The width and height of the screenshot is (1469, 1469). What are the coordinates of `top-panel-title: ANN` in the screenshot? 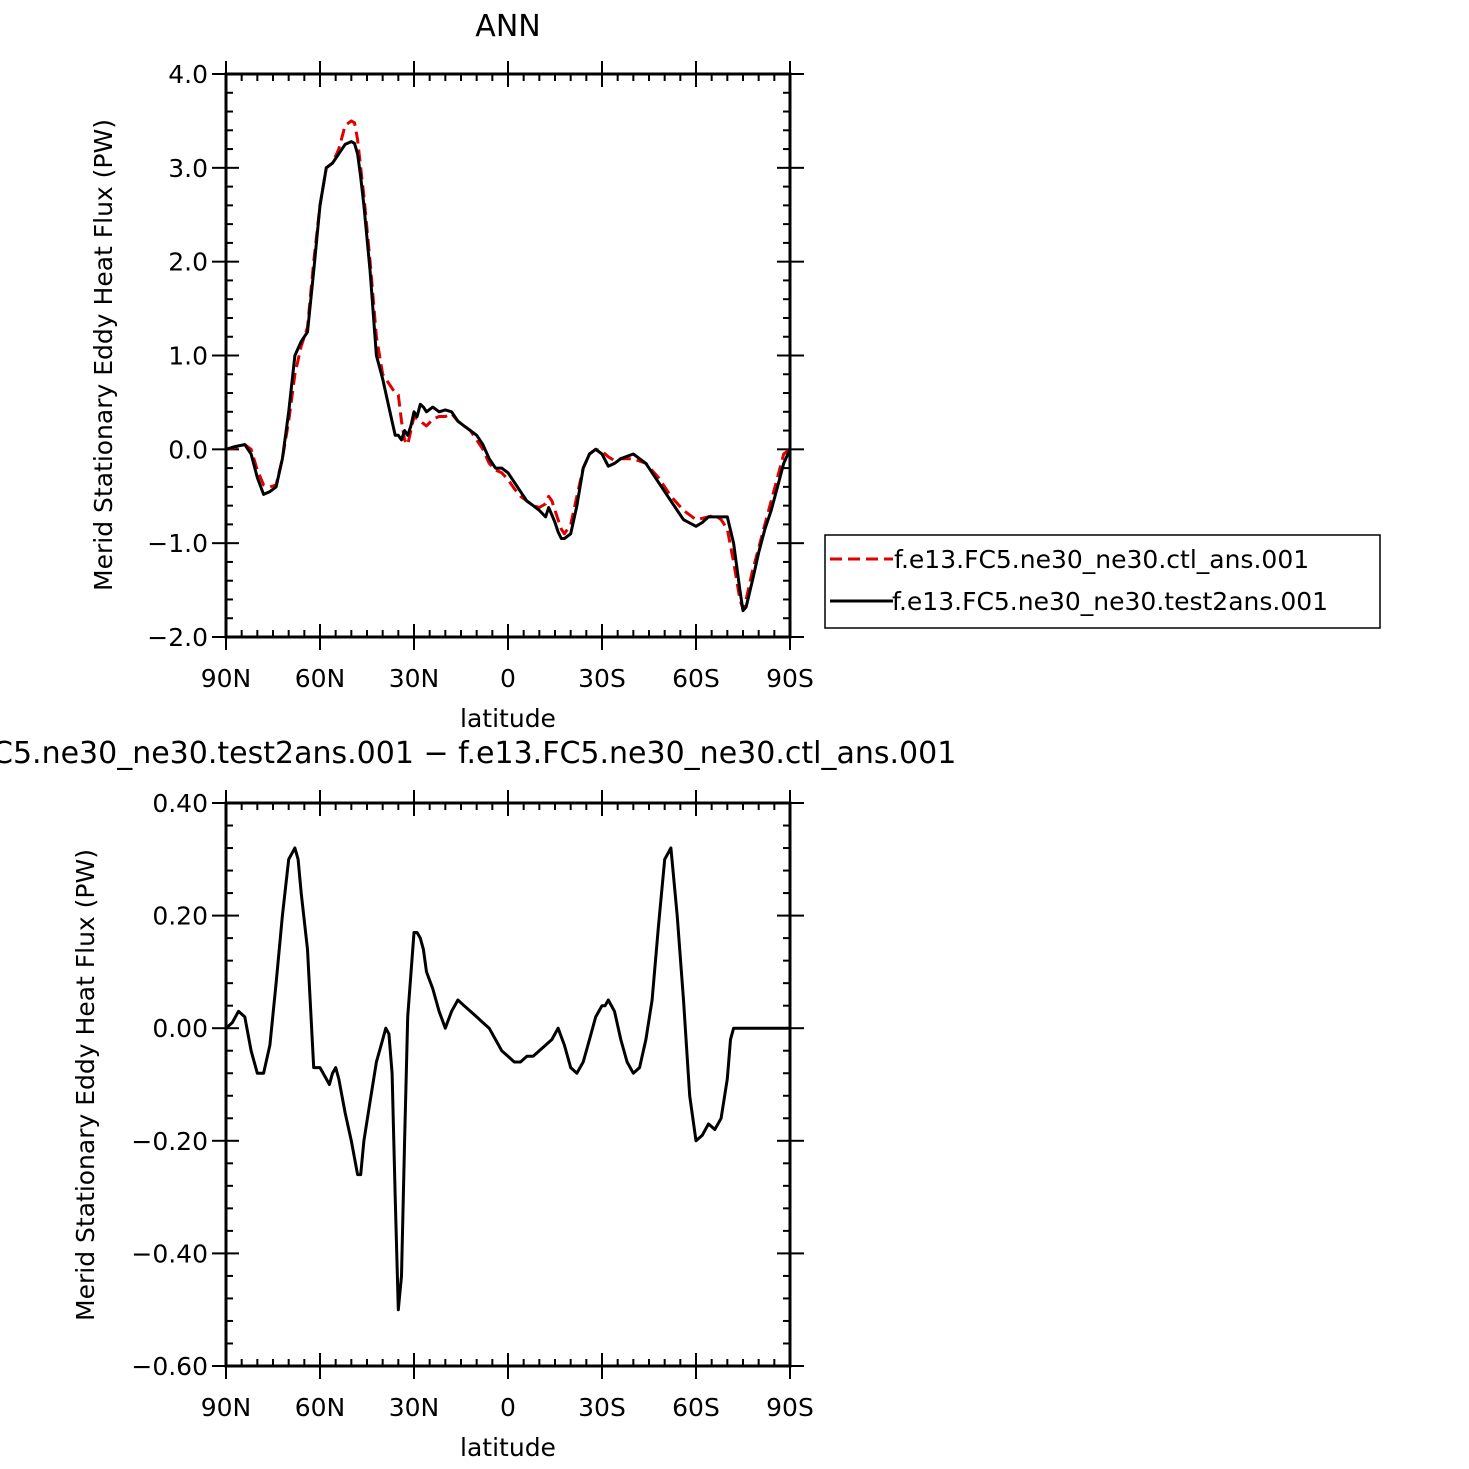 It's located at (507, 26).